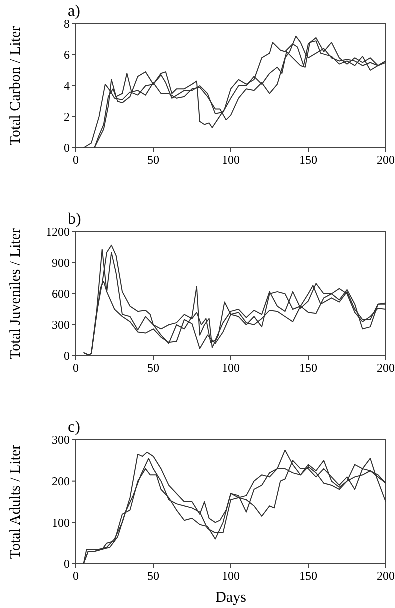 This screenshot has width=395, height=608. I want to click on chart-title: a), so click(74, 11).